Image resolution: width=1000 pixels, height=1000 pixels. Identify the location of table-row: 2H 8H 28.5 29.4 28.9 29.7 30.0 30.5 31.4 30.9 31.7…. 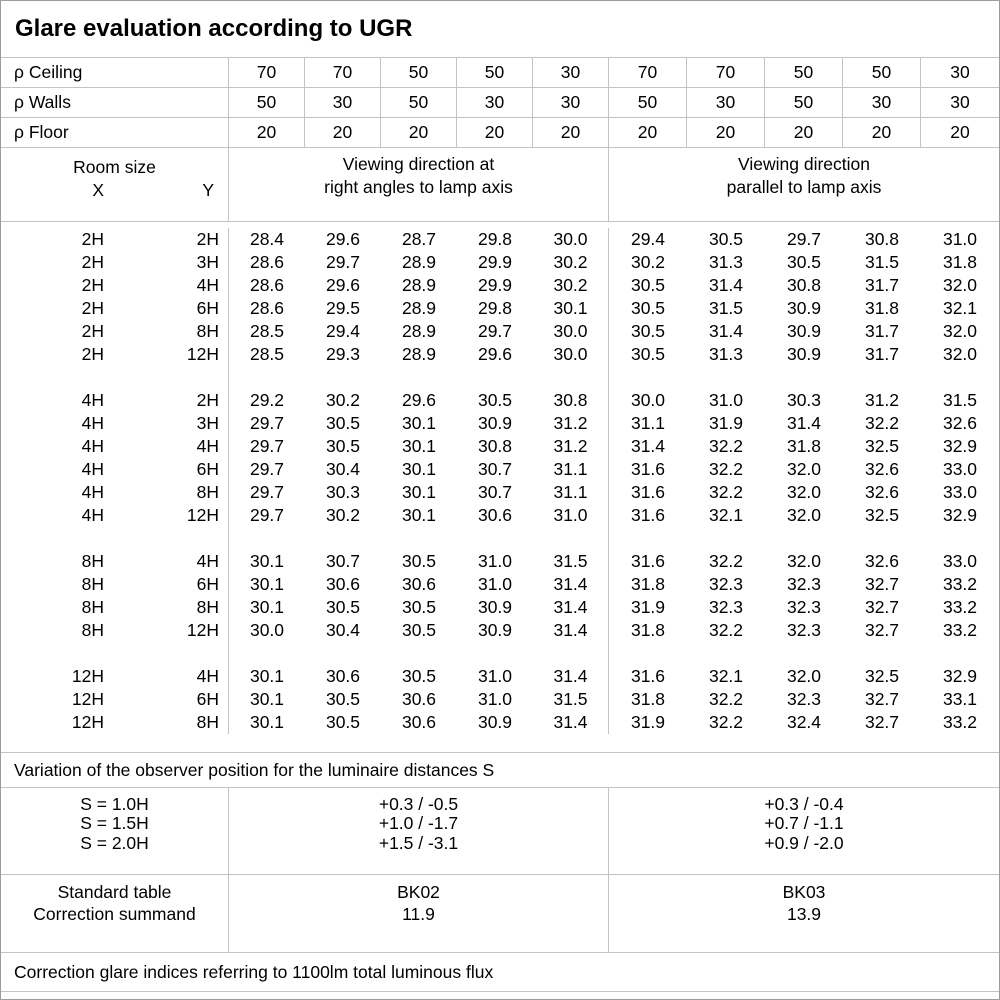
(500, 331).